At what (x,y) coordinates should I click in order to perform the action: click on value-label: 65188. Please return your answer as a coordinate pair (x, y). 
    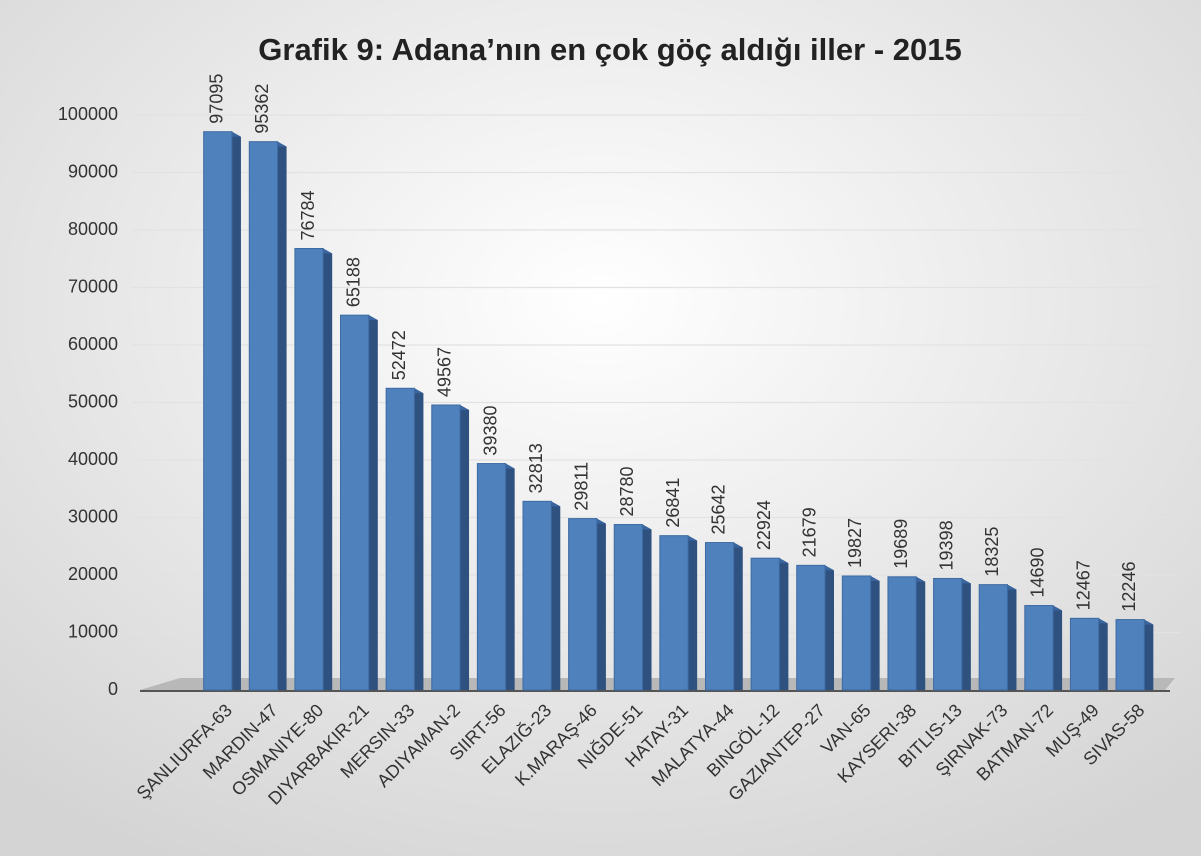
    Looking at the image, I should click on (353, 282).